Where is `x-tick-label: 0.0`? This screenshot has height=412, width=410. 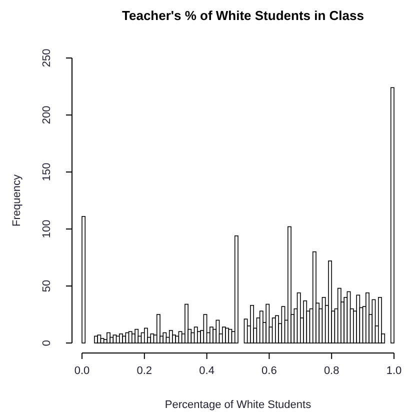 x-tick-label: 0.0 is located at coordinates (82, 371).